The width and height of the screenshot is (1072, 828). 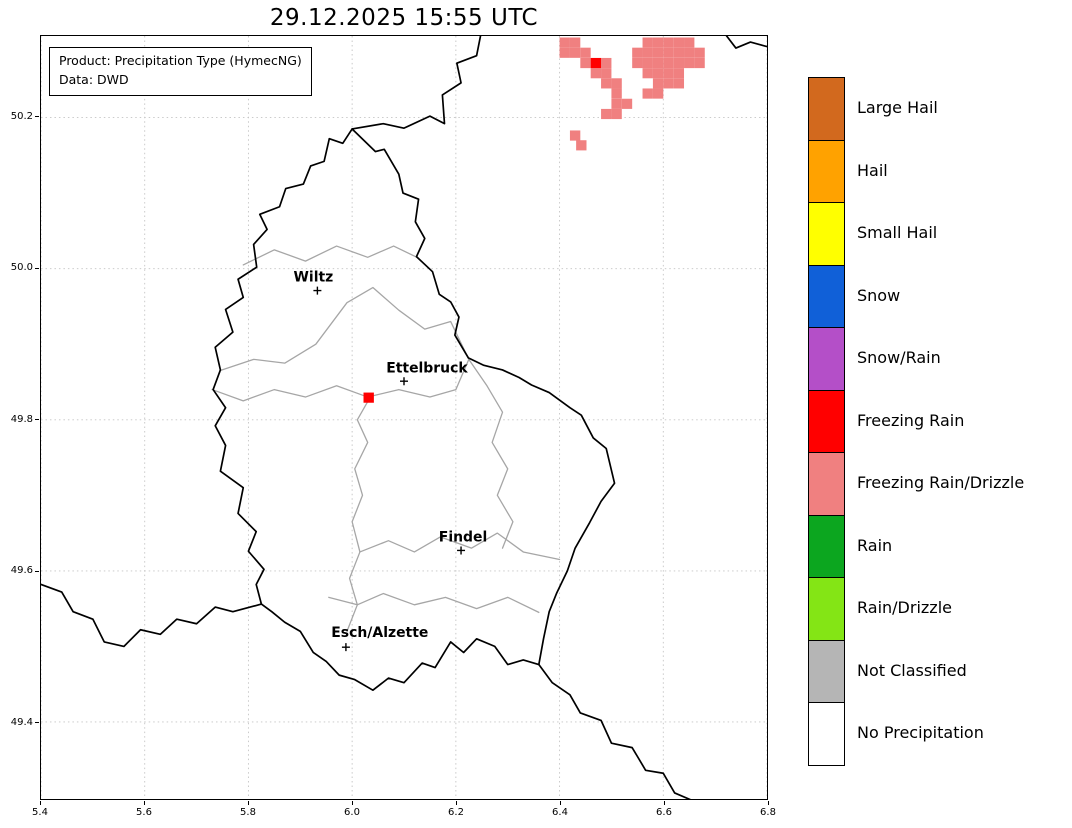 I want to click on y-tick-label: 49.4, so click(x=21, y=722).